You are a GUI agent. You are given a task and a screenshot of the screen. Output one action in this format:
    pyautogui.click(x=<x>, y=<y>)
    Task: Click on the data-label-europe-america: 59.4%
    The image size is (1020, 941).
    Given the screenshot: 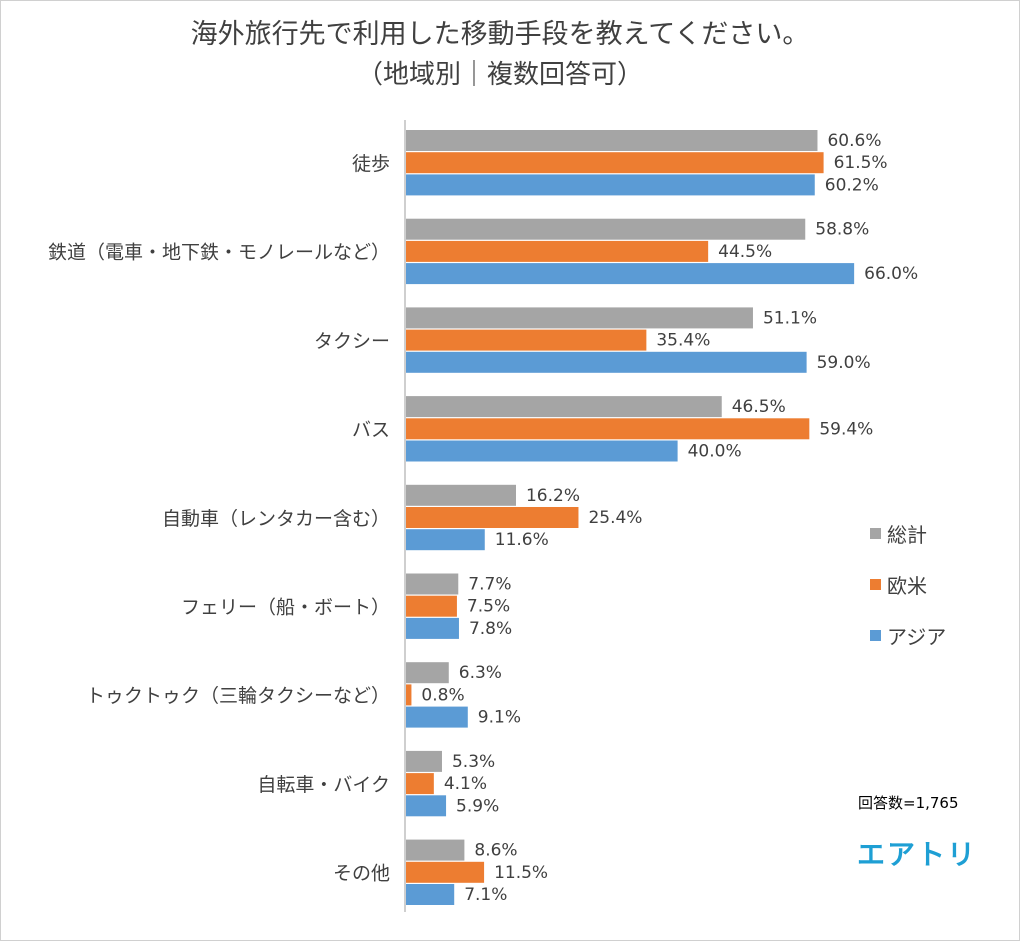 What is the action you would take?
    pyautogui.click(x=846, y=429)
    